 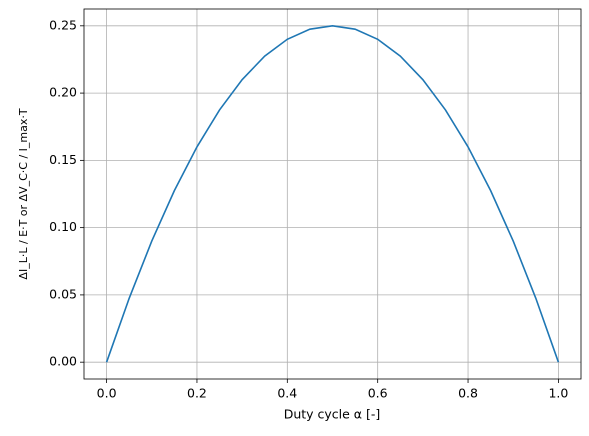 I want to click on x-tick-label: 0.4, so click(x=287, y=393).